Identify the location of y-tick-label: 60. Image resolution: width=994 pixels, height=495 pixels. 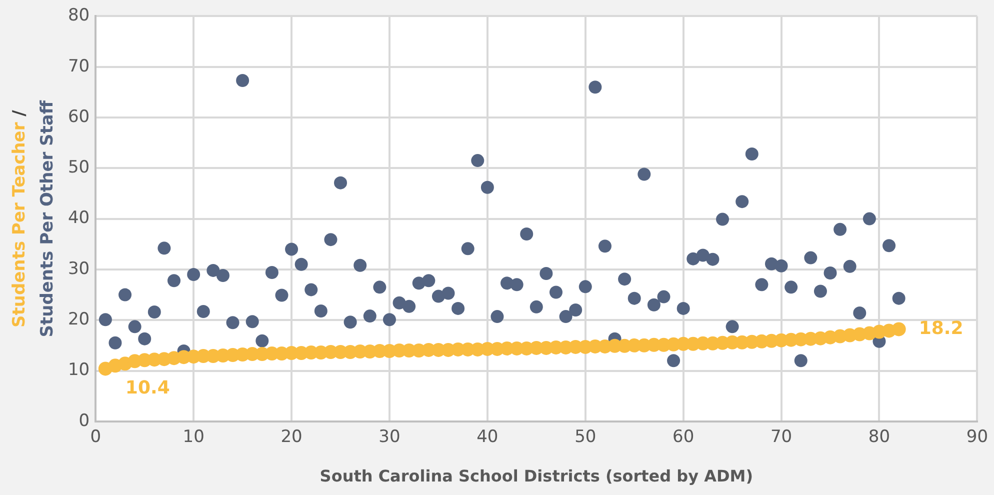
(79, 116).